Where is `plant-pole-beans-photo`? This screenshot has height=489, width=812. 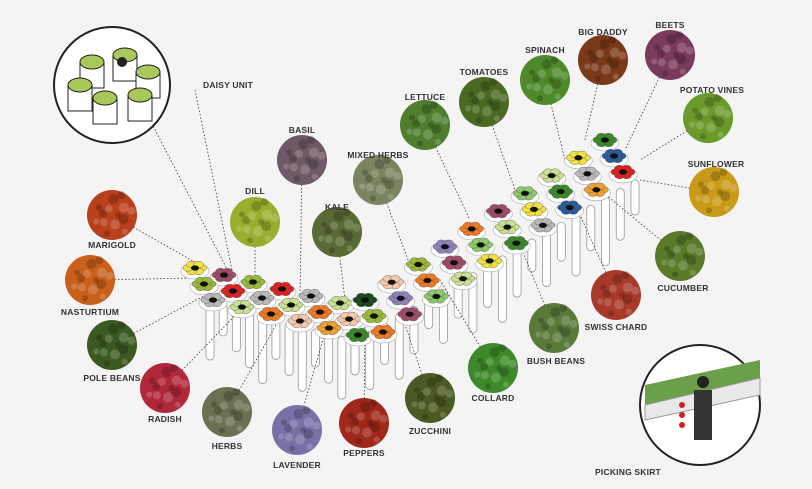 plant-pole-beans-photo is located at coordinates (112, 345).